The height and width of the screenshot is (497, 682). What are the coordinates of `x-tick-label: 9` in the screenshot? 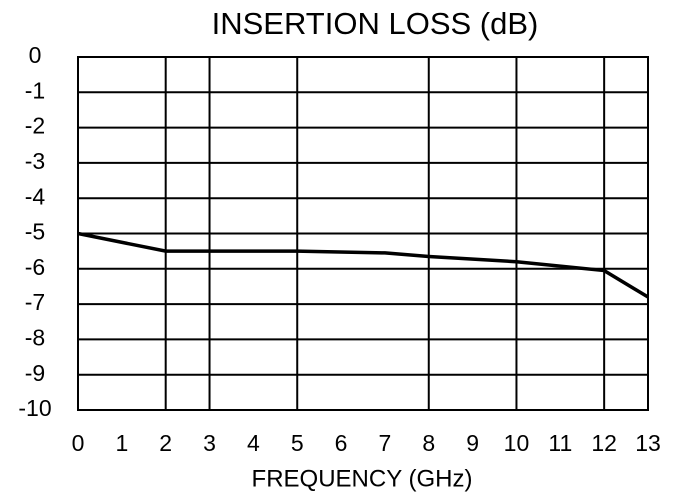 It's located at (472, 443).